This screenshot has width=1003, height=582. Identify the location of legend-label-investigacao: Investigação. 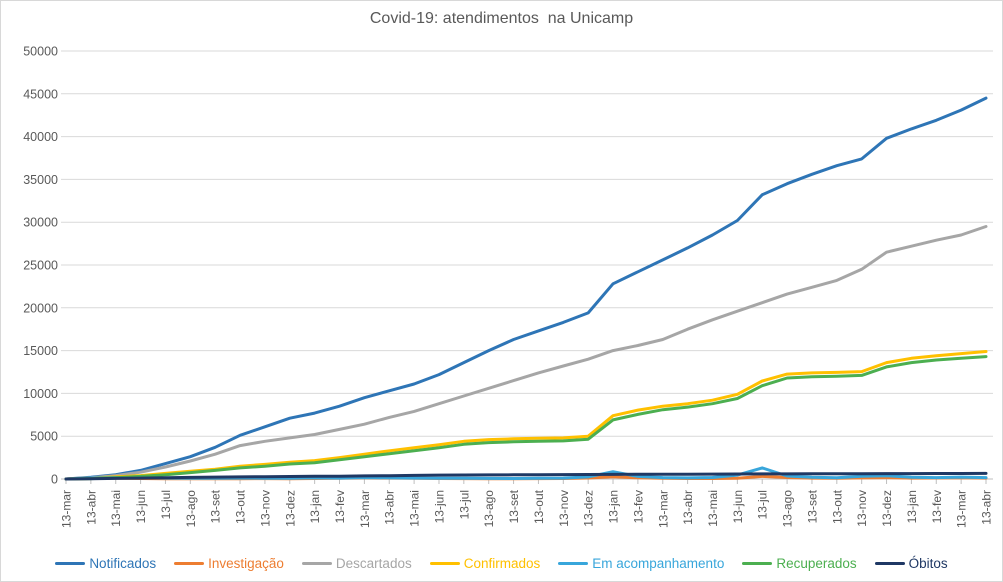
(246, 563).